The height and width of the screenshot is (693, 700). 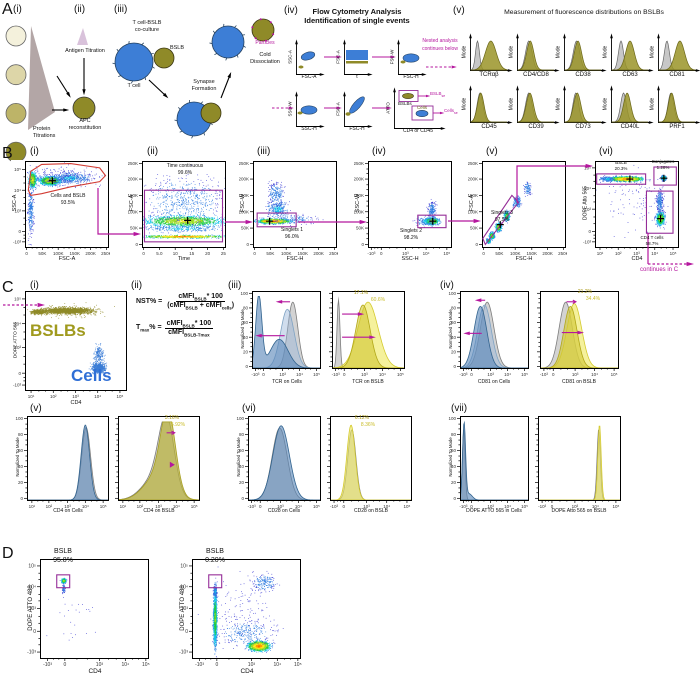 I want to click on bslb-label: BSLB, so click(x=177, y=48).